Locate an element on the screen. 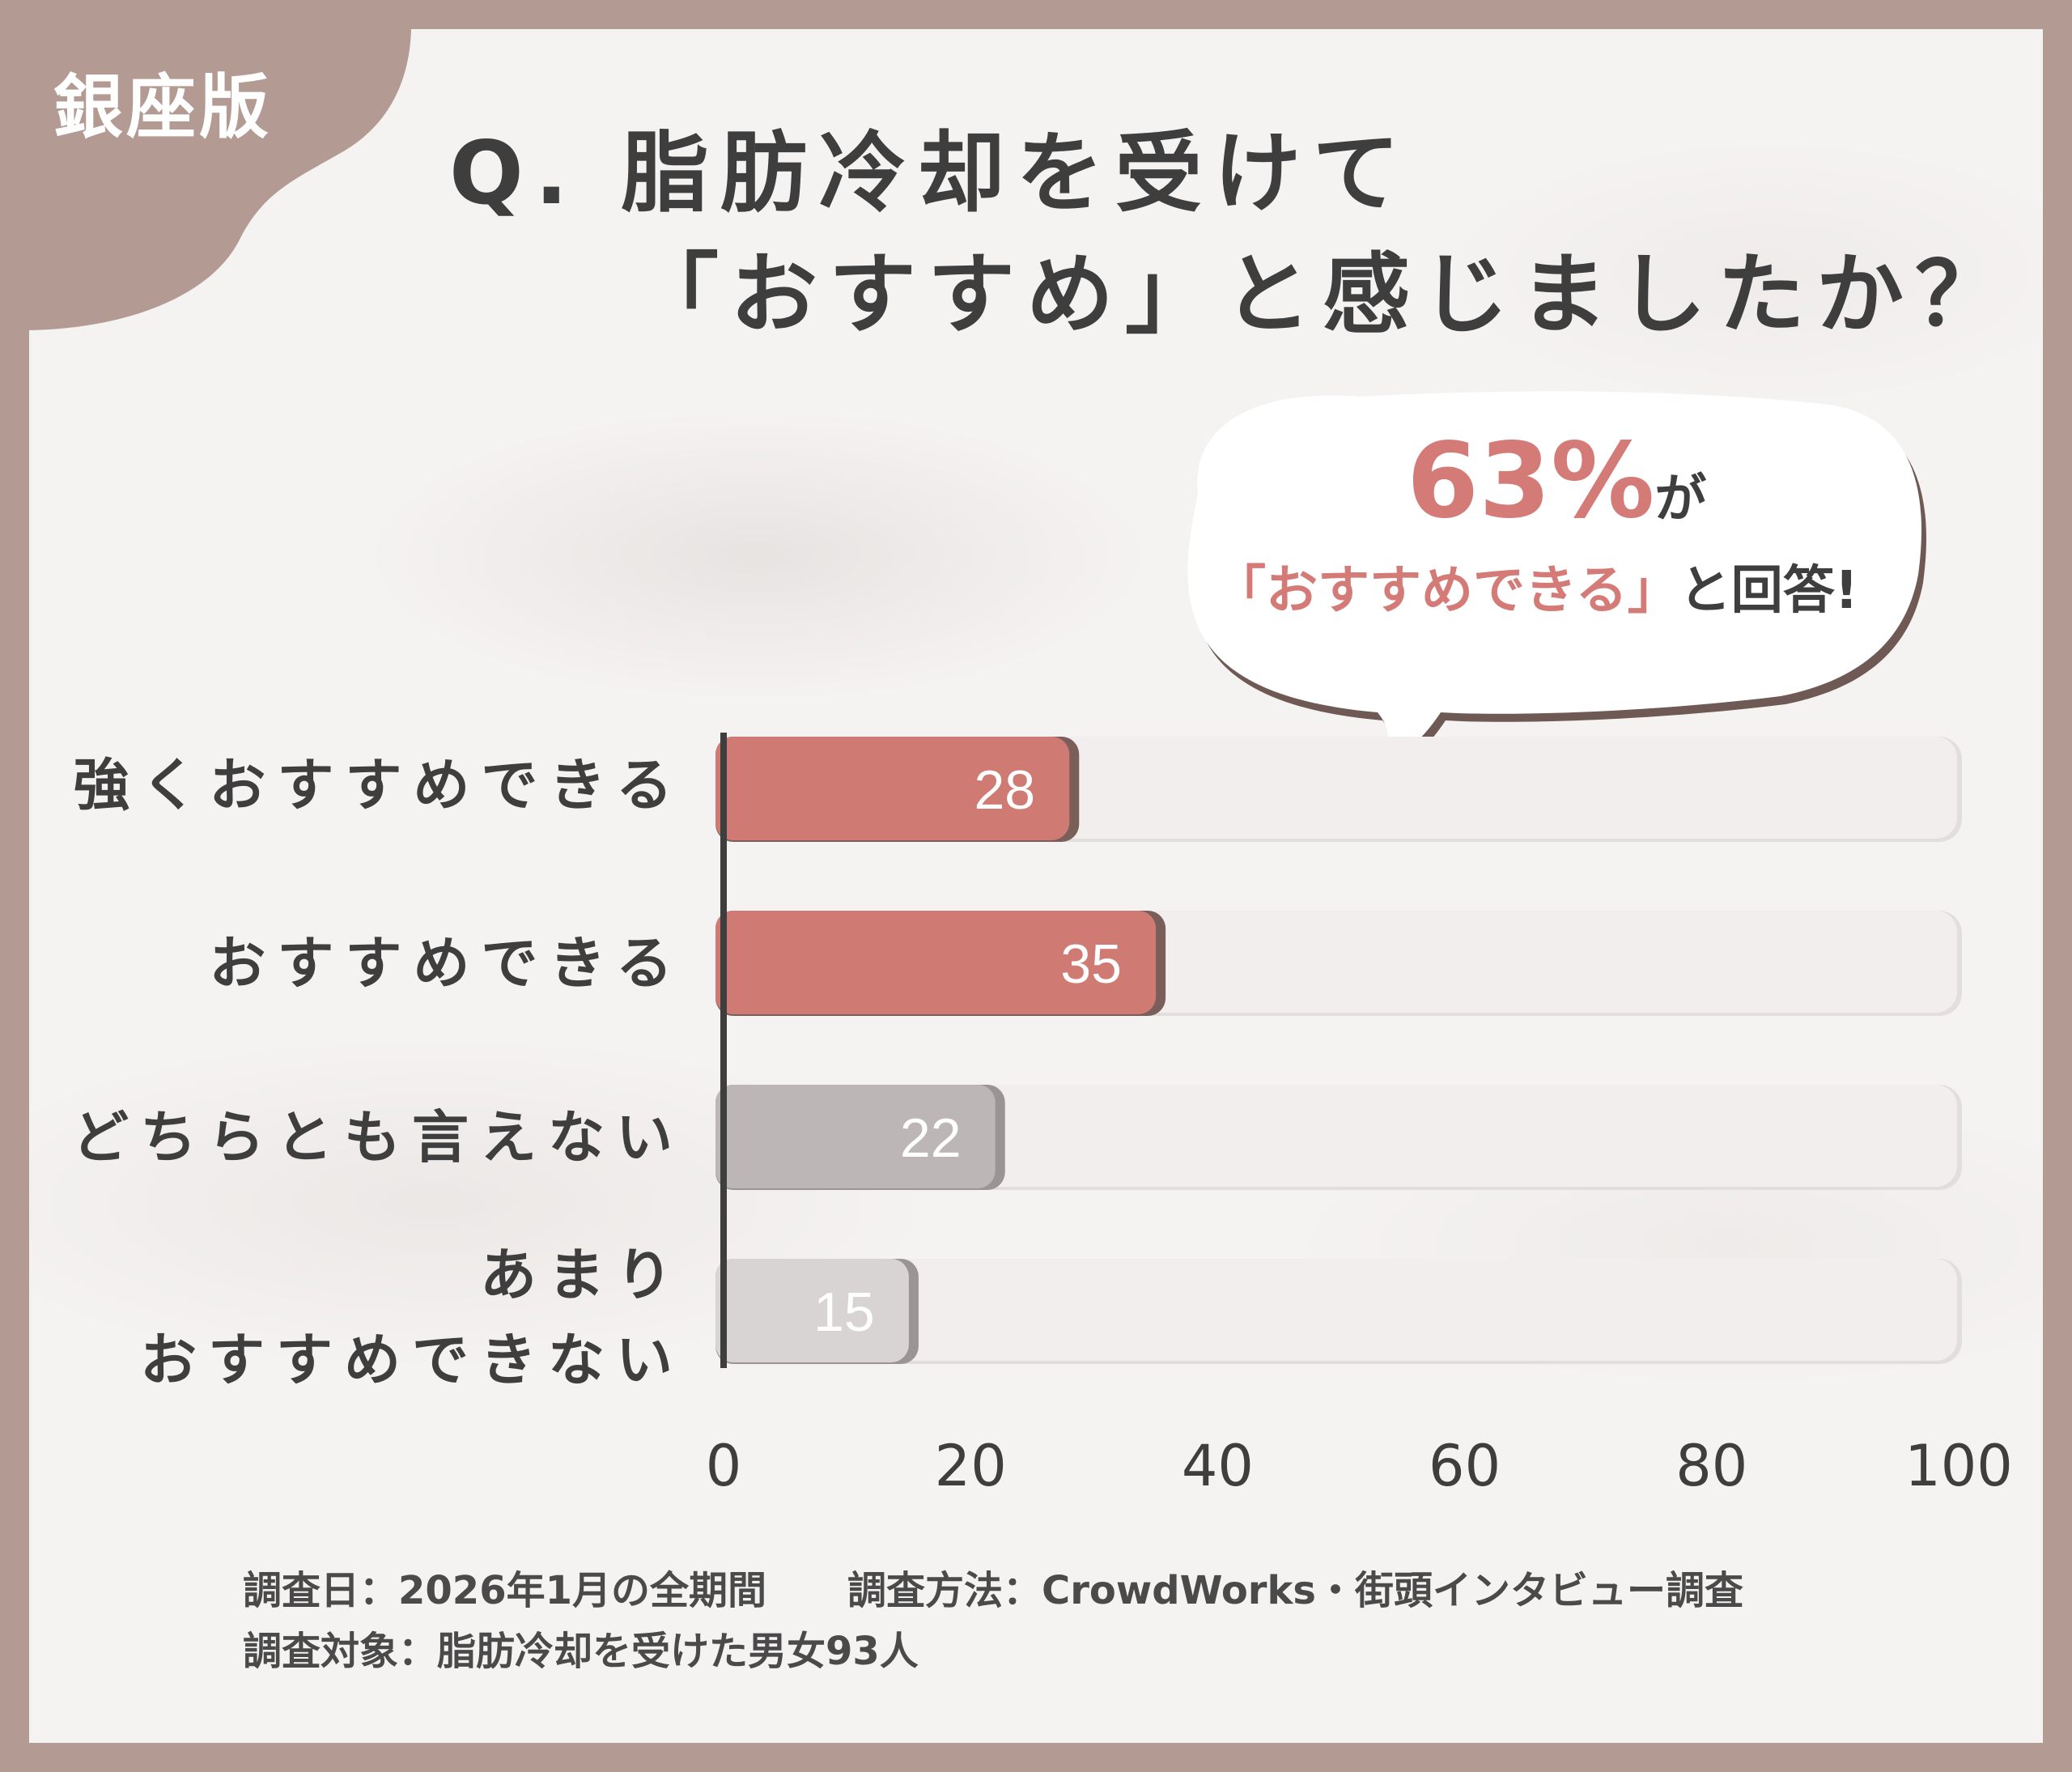 This screenshot has height=1772, width=2072. category-label-neutral: どちらとも言えない is located at coordinates (378, 1138).